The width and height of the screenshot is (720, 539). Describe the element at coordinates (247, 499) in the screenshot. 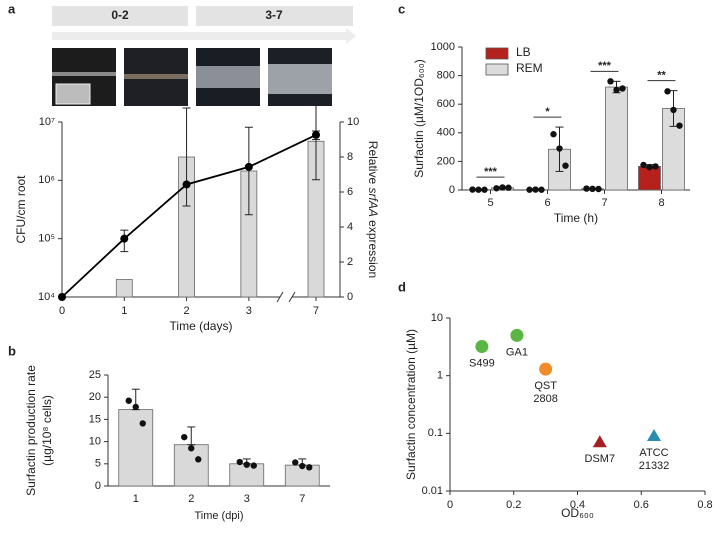

I see `x-tick-label: 3` at that location.